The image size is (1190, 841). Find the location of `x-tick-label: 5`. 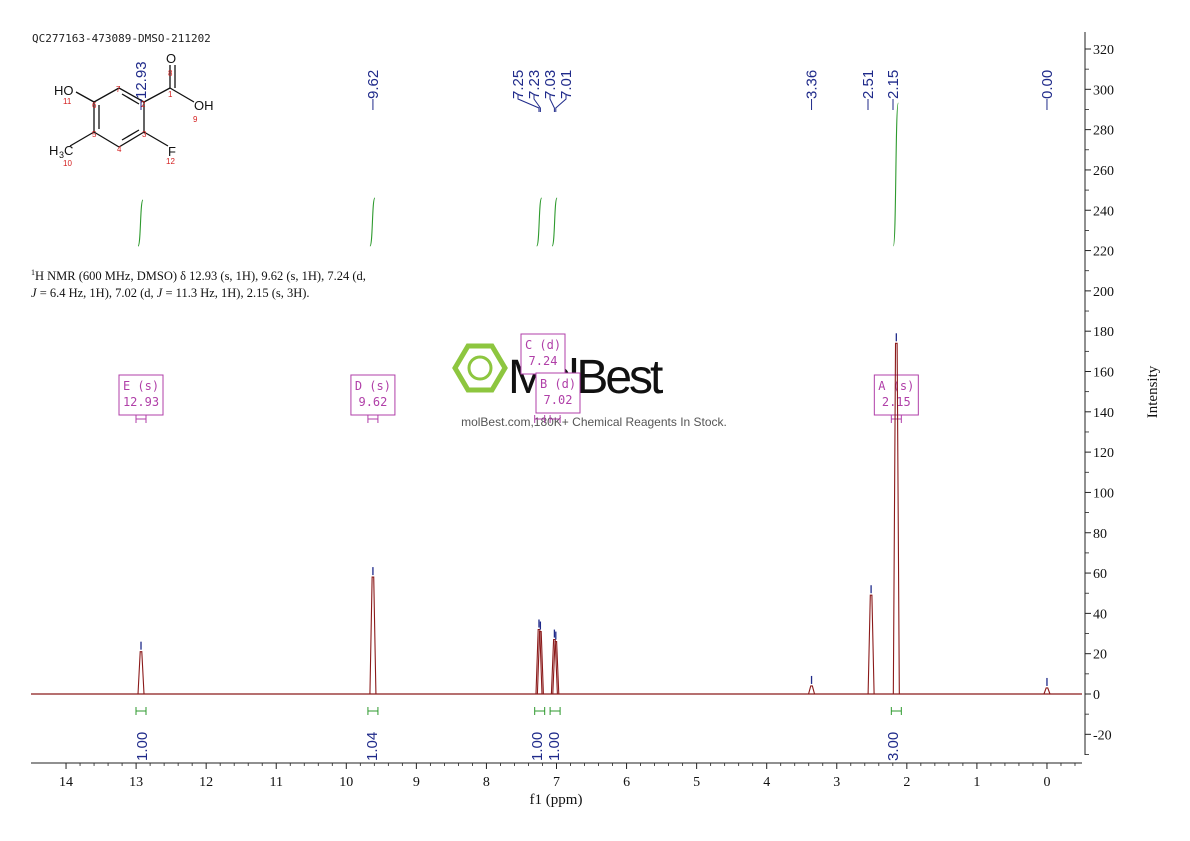

x-tick-label: 5 is located at coordinates (696, 782).